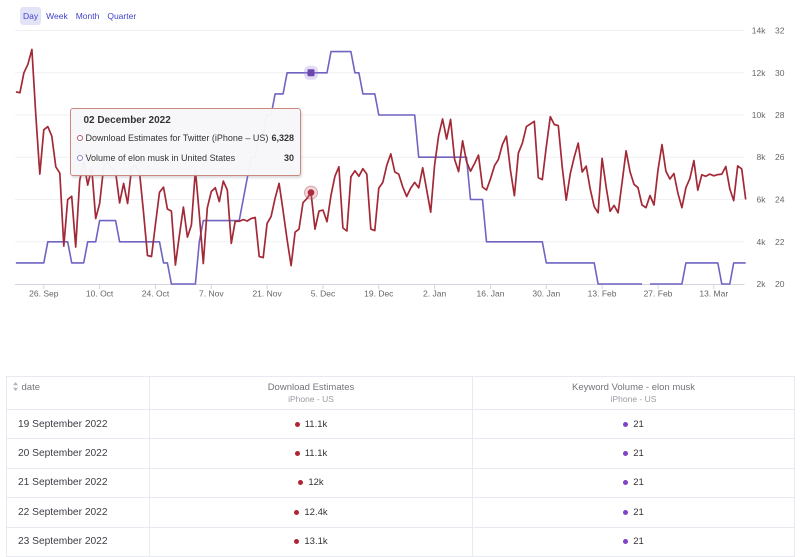  Describe the element at coordinates (780, 200) in the screenshot. I see `svg-text: 24` at that location.